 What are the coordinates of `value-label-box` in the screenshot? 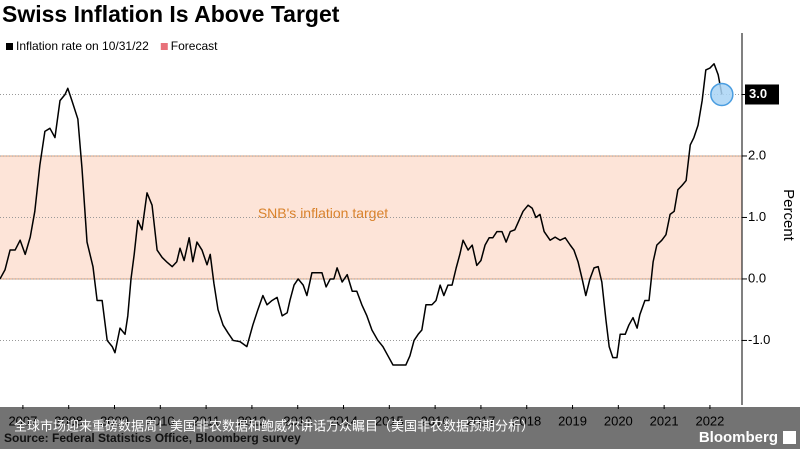 It's located at (762, 94).